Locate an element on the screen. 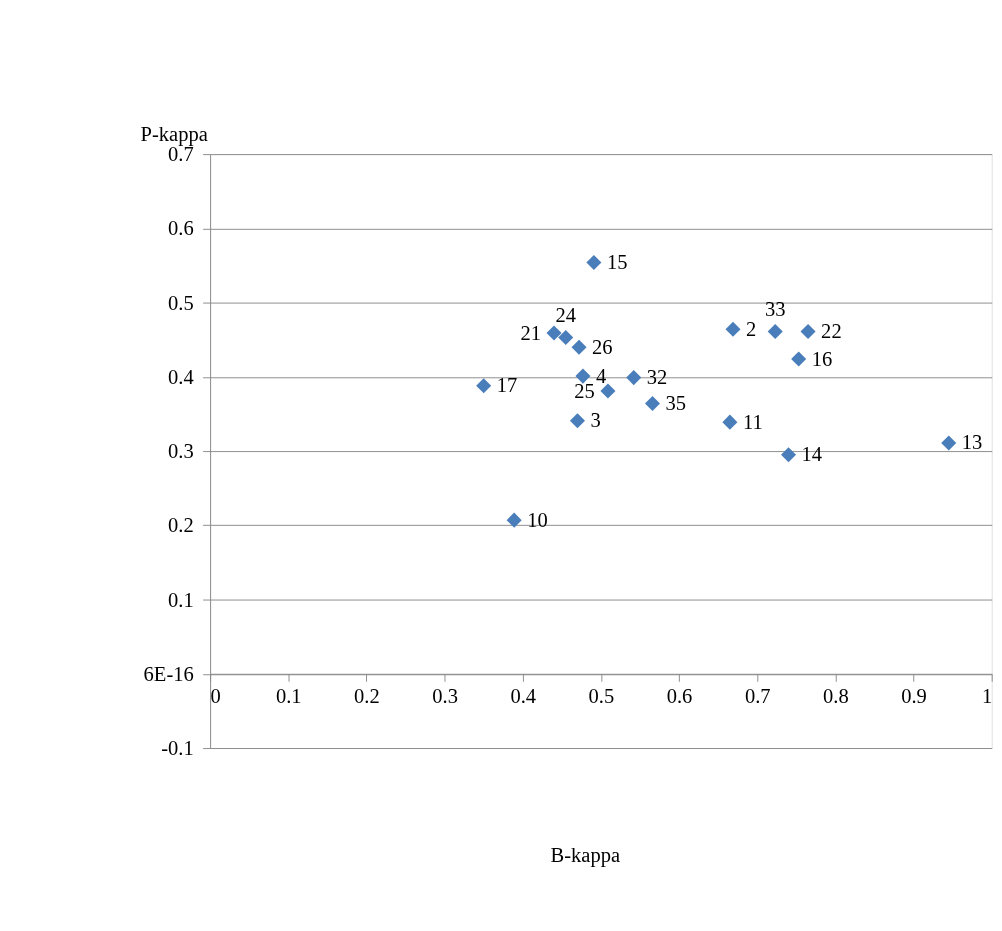 The image size is (1002, 931). y-tick-label: 0.3 is located at coordinates (181, 451).